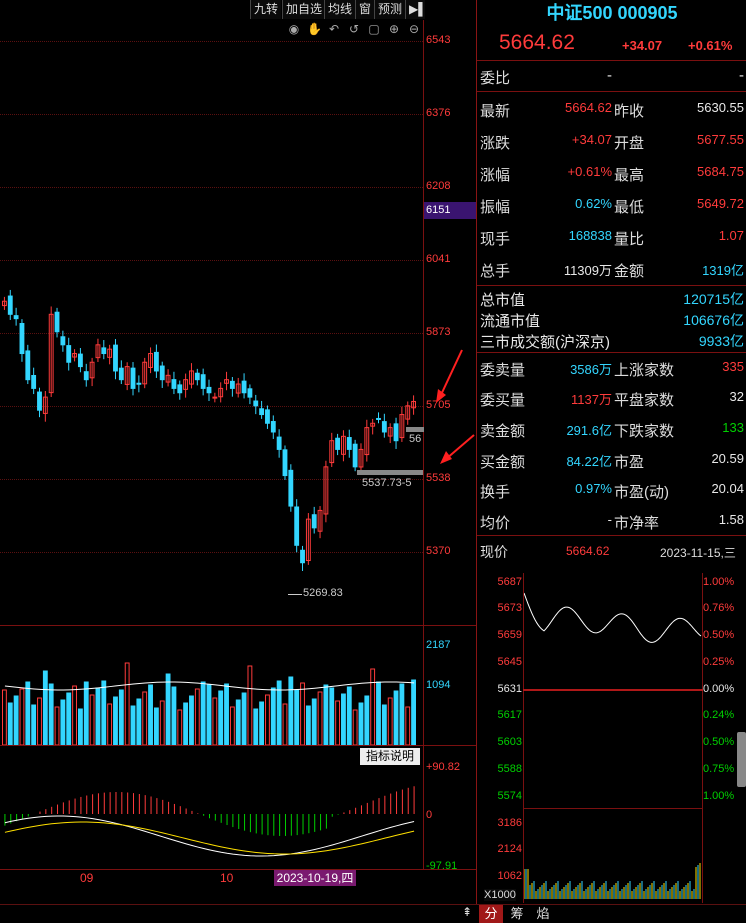 The height and width of the screenshot is (923, 746). Describe the element at coordinates (387, 483) in the screenshot. I see `price-tag-lower: 5537.73-5` at that location.